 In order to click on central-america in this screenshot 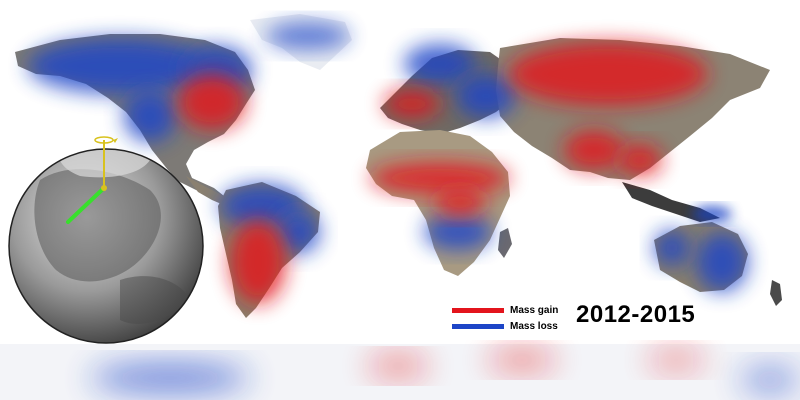, I will do `click(209, 191)`.